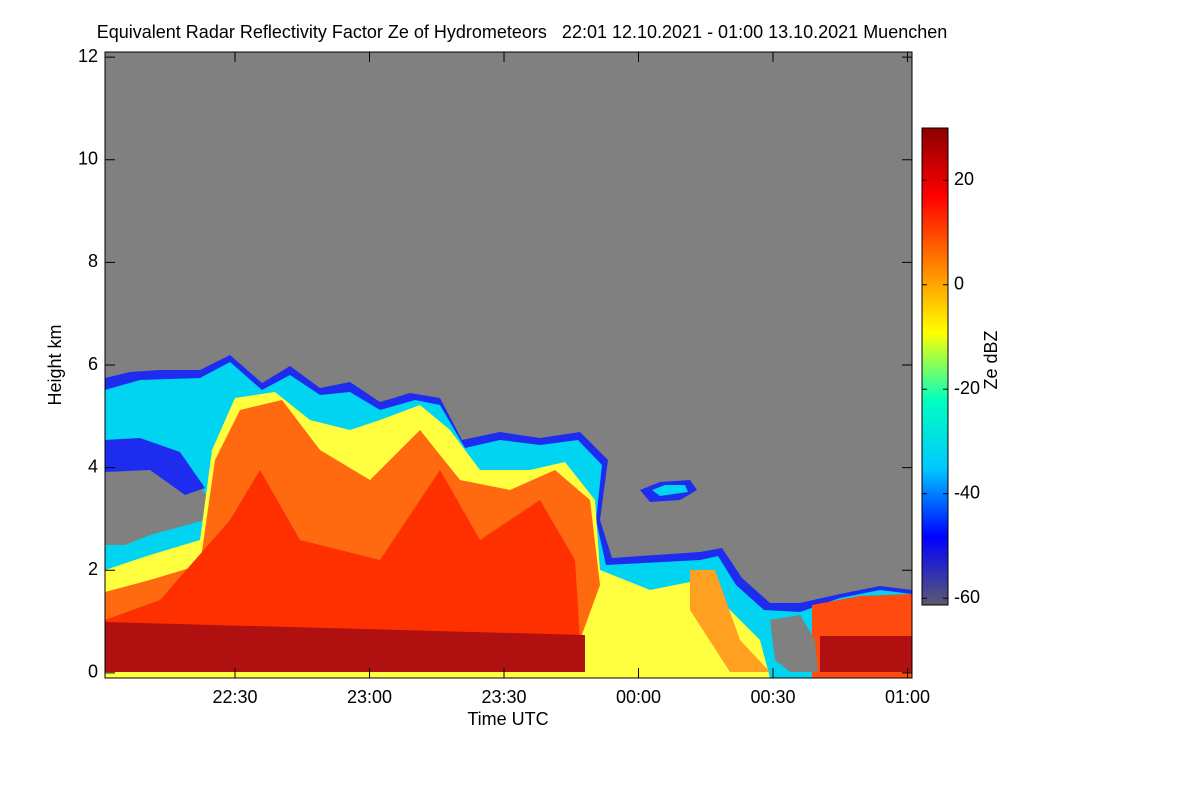  What do you see at coordinates (670, 490) in the screenshot?
I see `echo-blob-core` at bounding box center [670, 490].